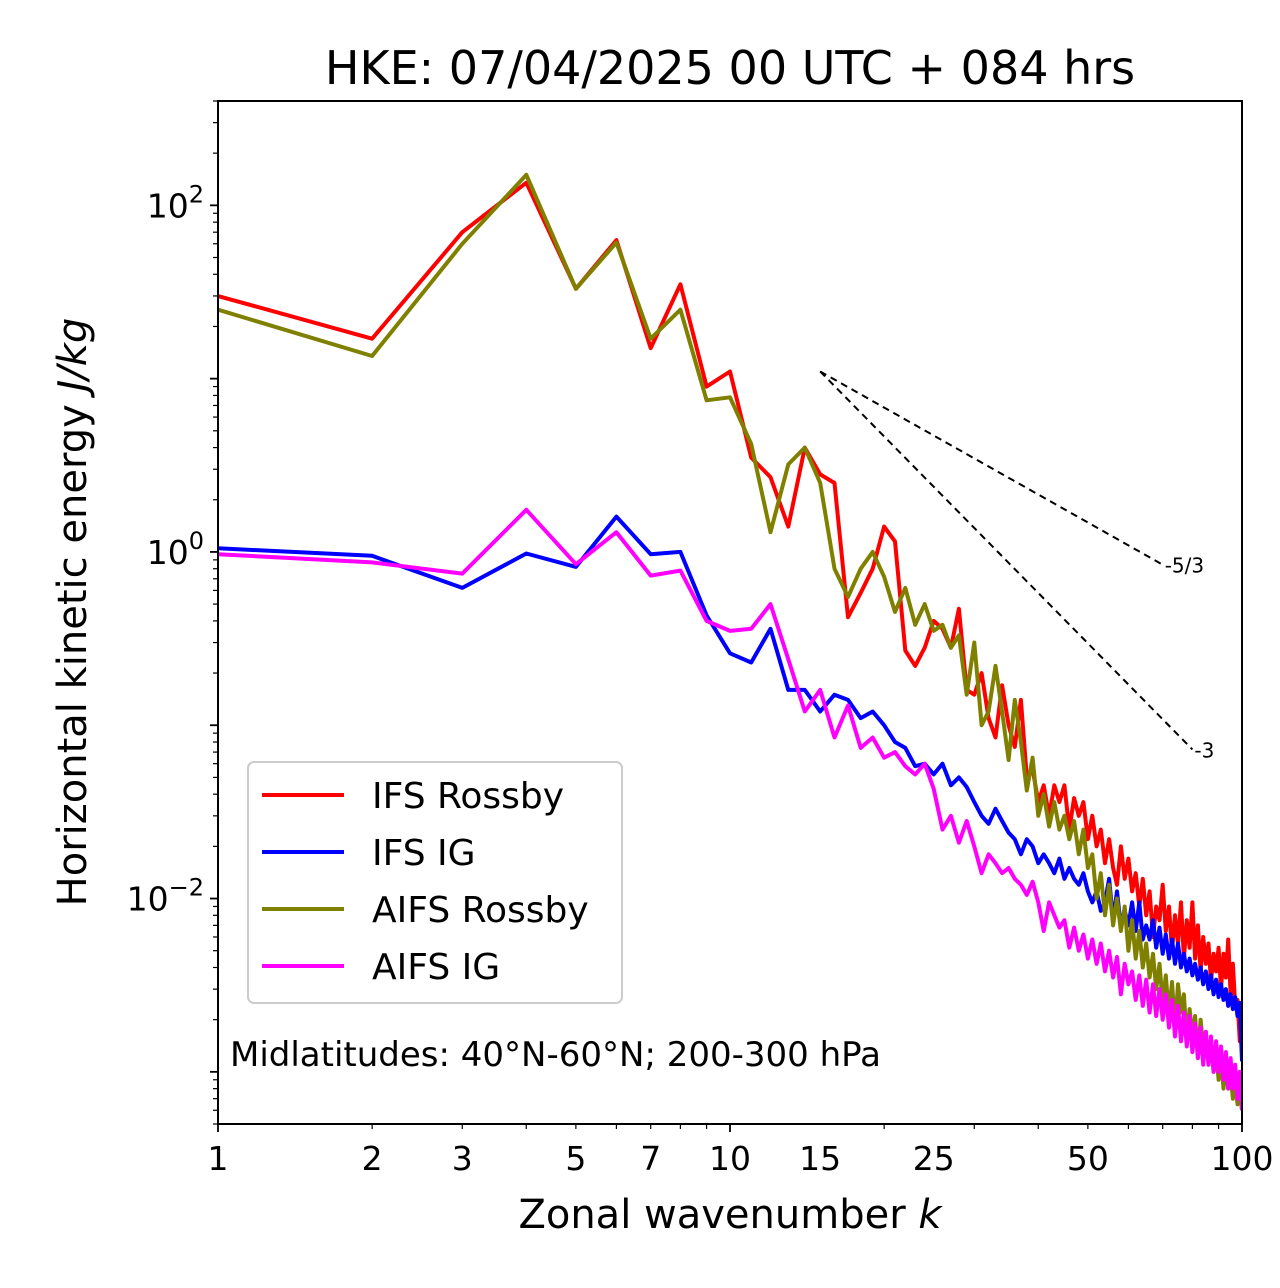 This screenshot has width=1280, height=1288. Describe the element at coordinates (1088, 1158) in the screenshot. I see `x-tick-label: 50` at that location.